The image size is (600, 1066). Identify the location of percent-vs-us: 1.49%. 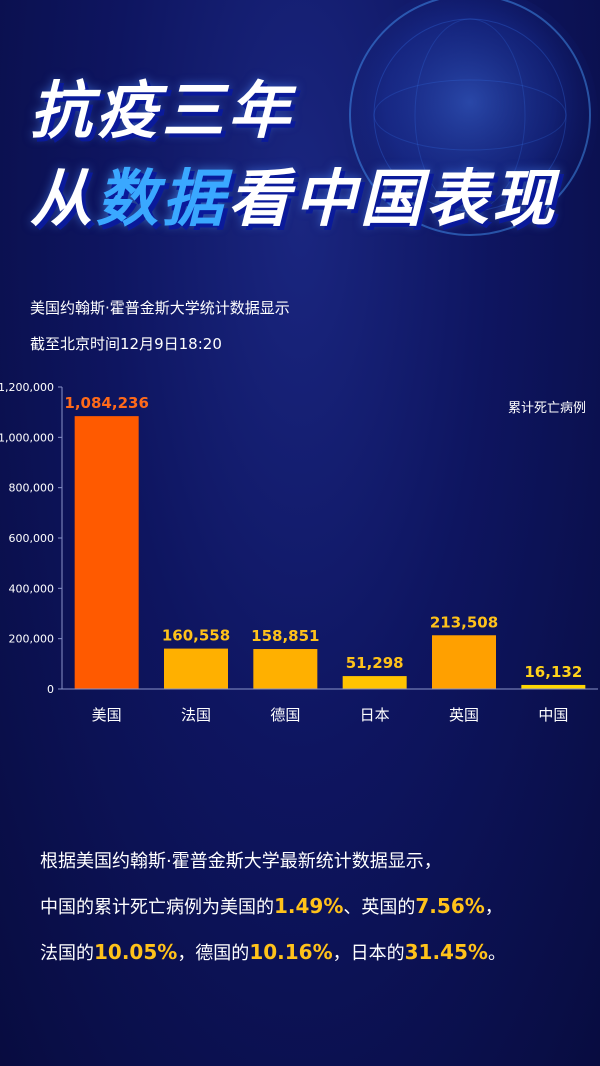
(309, 906).